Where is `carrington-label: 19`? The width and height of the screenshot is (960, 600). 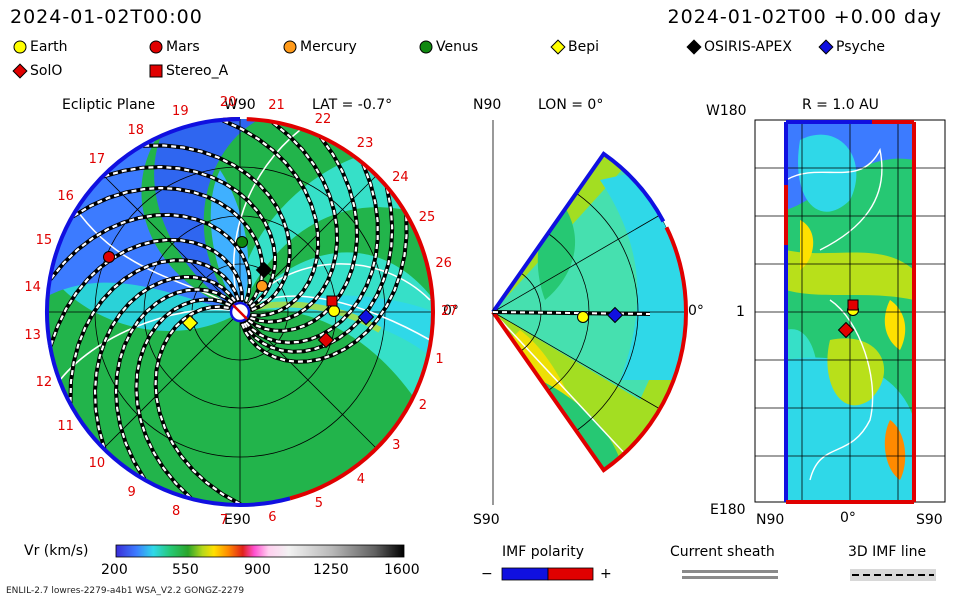 carrington-label: 19 is located at coordinates (180, 111).